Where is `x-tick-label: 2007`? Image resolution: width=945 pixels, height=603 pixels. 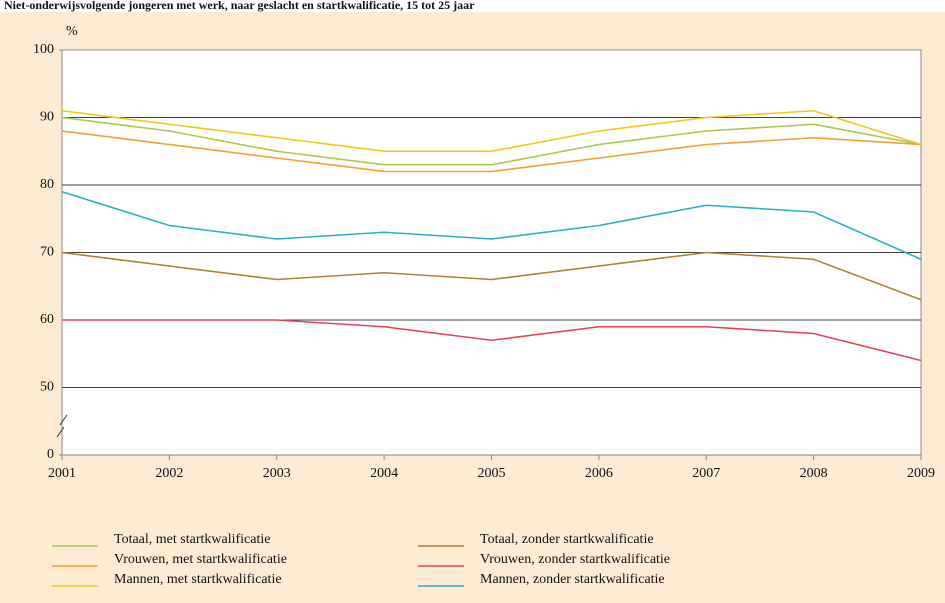 x-tick-label: 2007 is located at coordinates (706, 473).